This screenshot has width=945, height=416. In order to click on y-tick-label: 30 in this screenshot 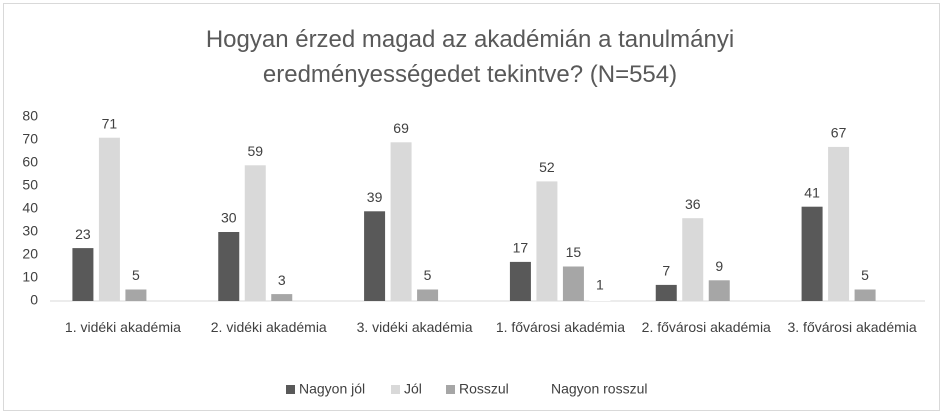, I will do `click(30, 231)`.